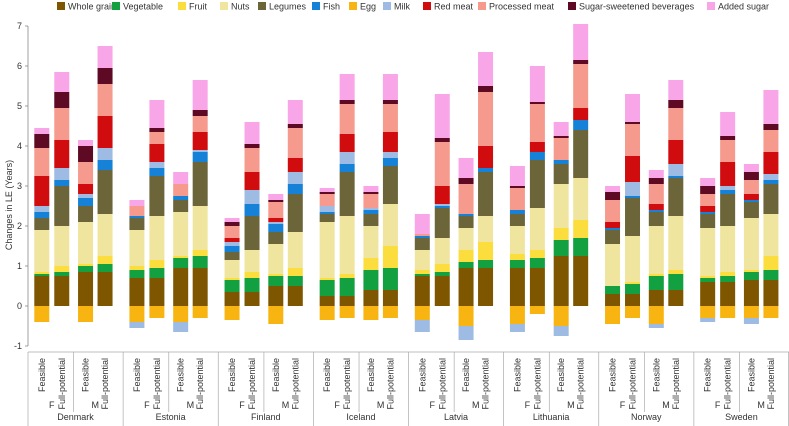 The image size is (789, 426). I want to click on legend-swatch-sugar-sweetened-beverages, so click(572, 6).